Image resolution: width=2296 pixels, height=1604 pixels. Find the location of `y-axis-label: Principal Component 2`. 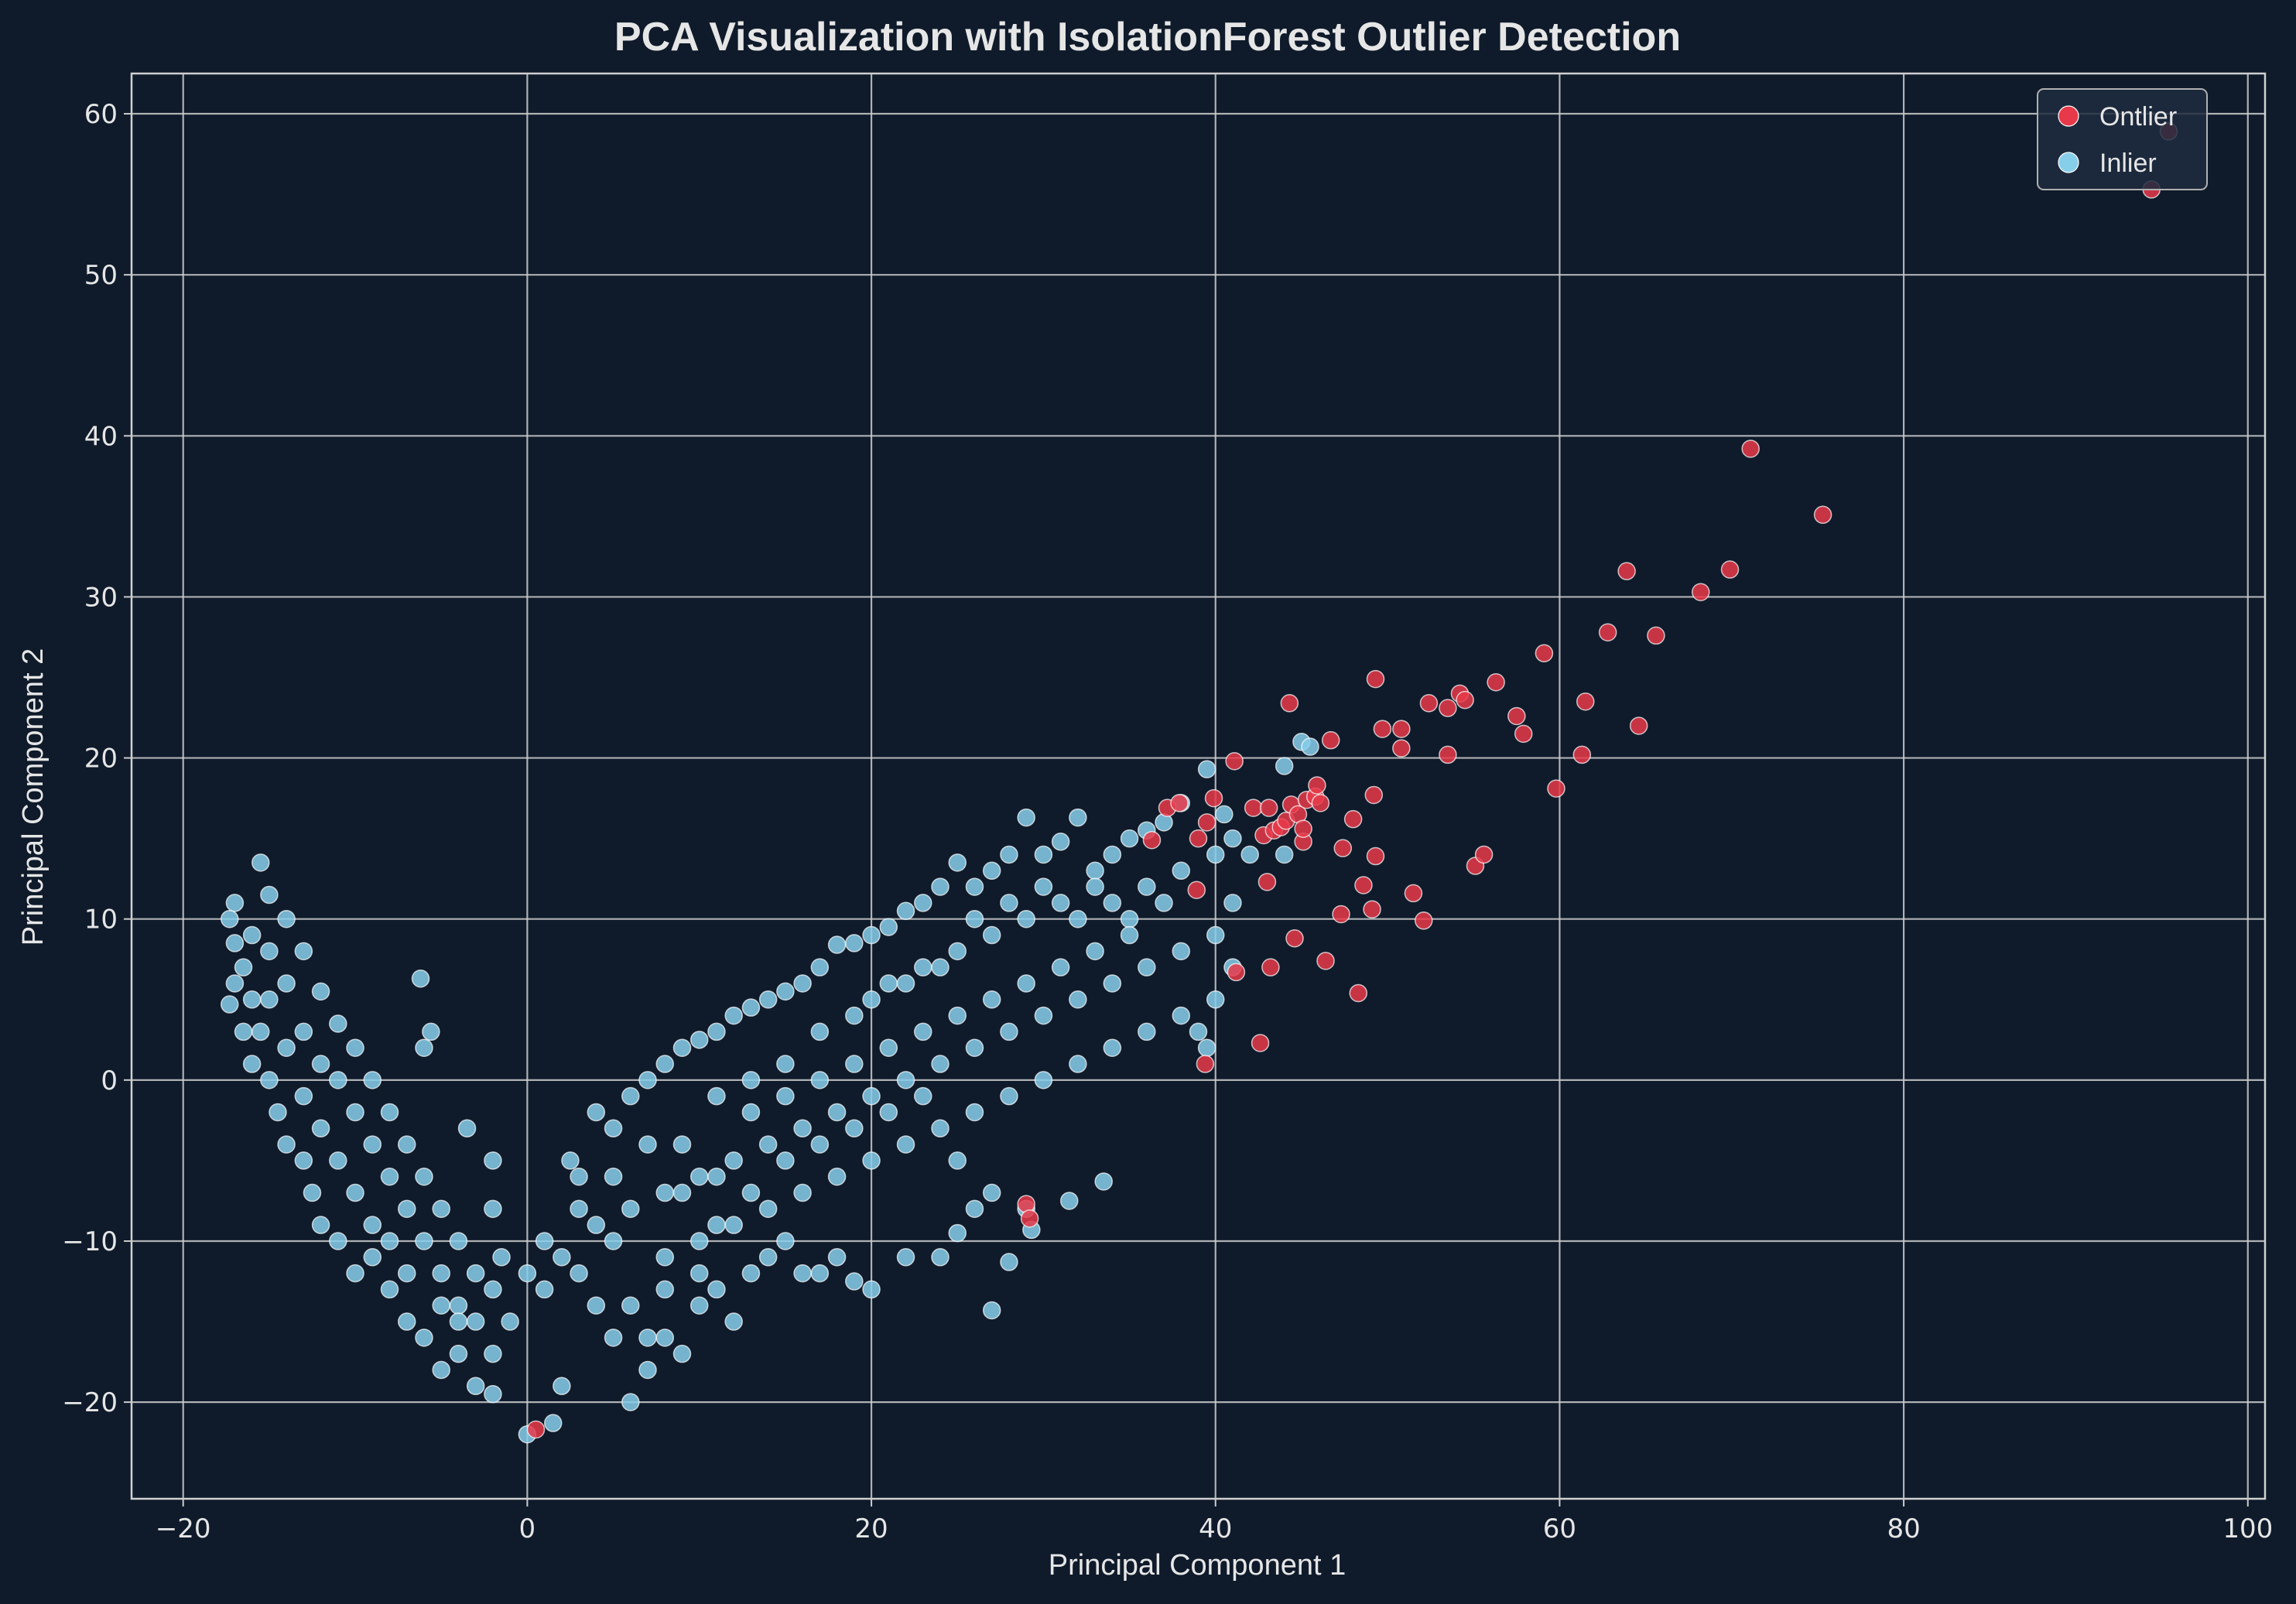

y-axis-label: Principal Component 2 is located at coordinates (33, 797).